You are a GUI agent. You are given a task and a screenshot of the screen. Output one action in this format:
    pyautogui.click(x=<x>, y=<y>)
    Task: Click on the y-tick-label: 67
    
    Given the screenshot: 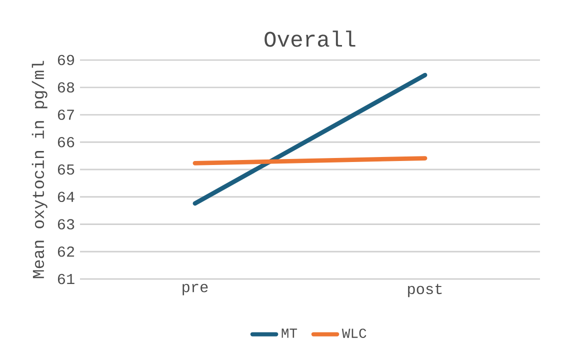 What is the action you would take?
    pyautogui.click(x=66, y=115)
    